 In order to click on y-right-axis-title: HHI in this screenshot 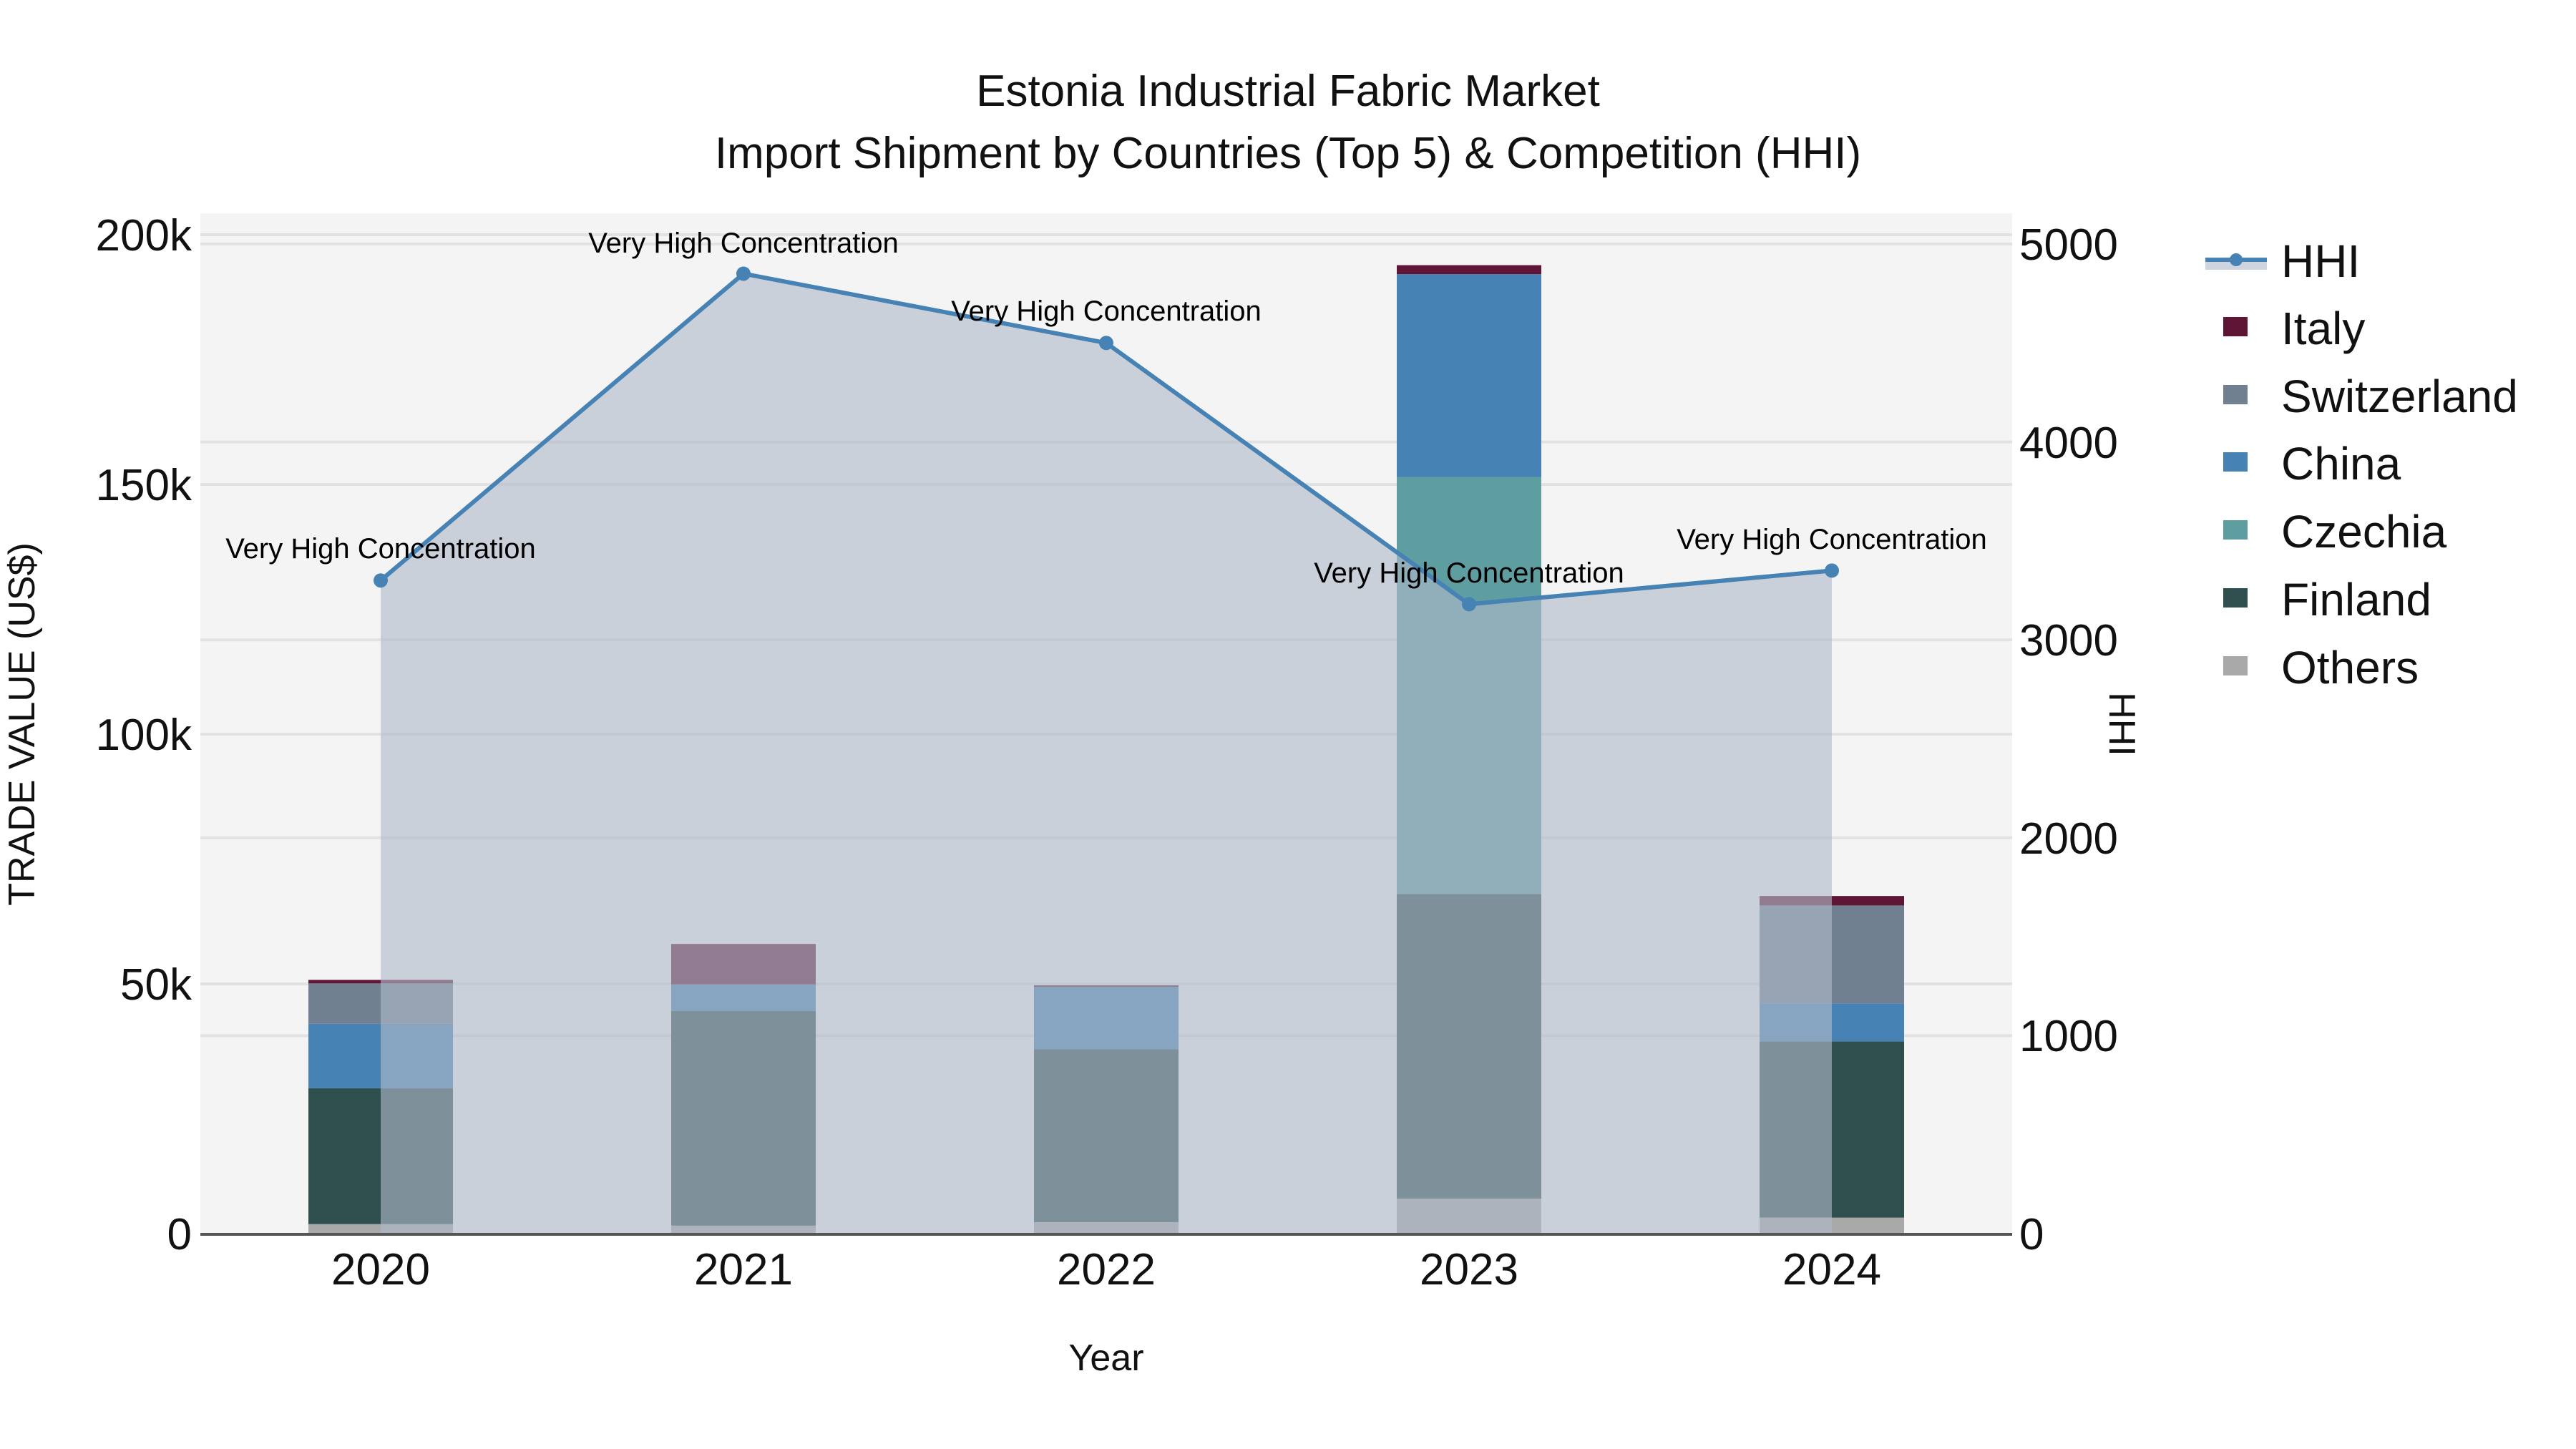, I will do `click(2121, 724)`.